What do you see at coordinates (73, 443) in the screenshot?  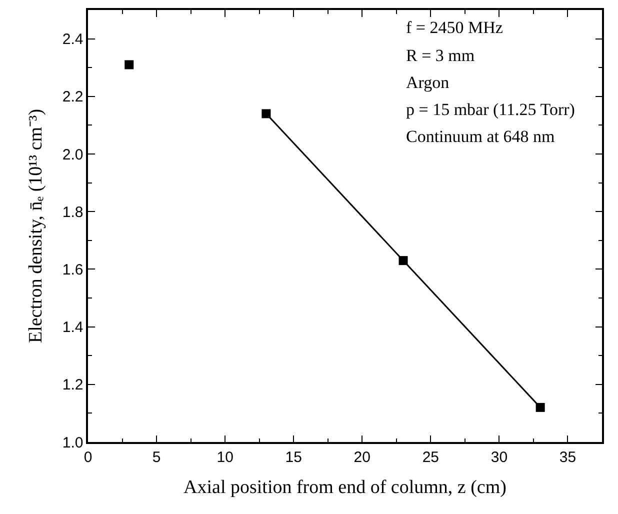 I see `y-tick-label: 1.0` at bounding box center [73, 443].